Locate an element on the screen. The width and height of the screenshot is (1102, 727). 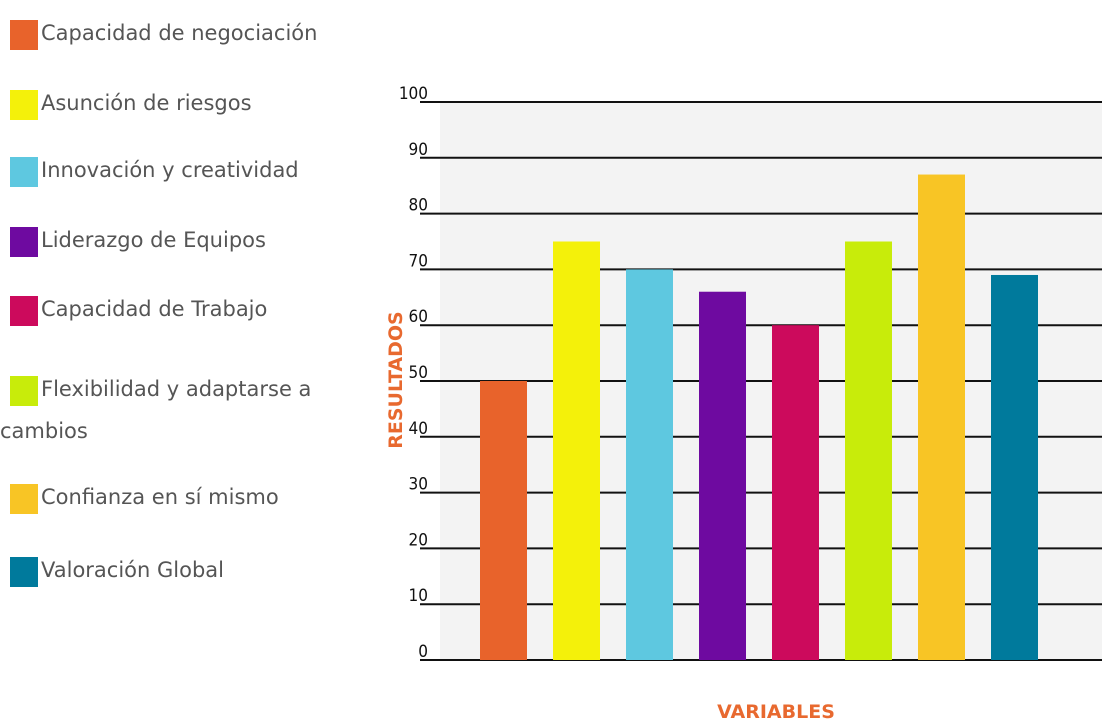
y-tick-label: 100 is located at coordinates (413, 94).